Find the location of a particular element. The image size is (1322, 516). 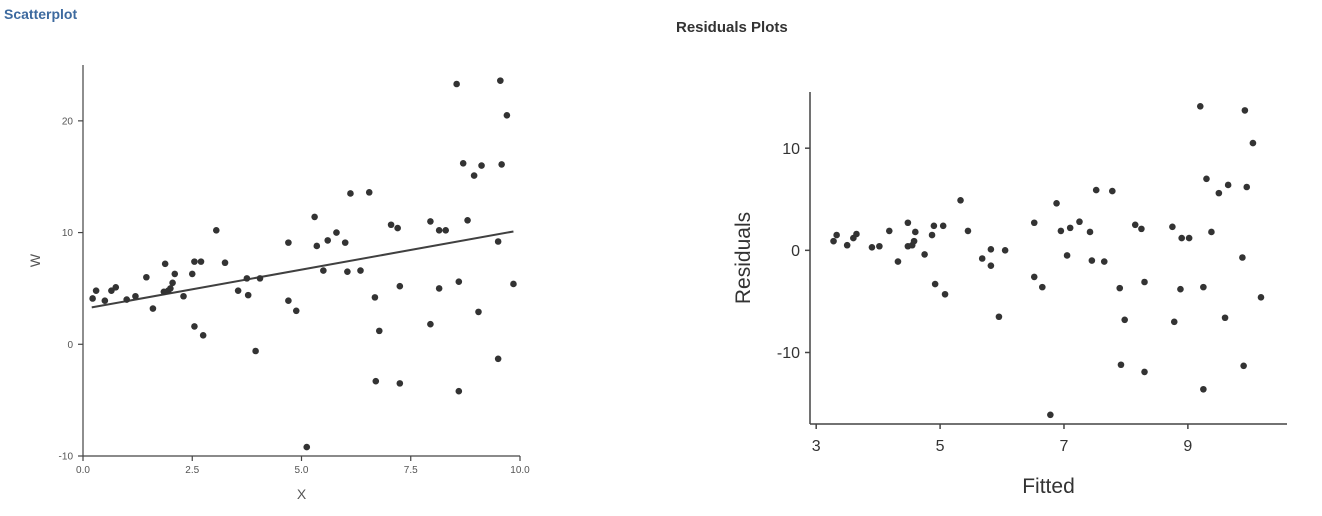

y-tick-label: 20 is located at coordinates (68, 121).